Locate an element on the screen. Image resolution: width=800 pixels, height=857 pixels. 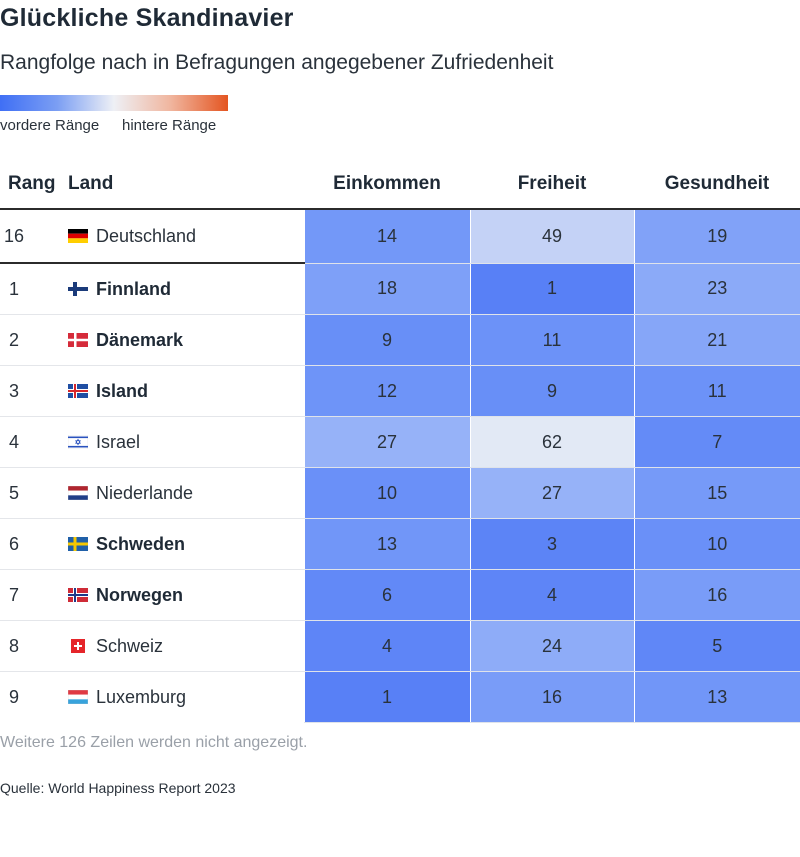
health-cell: 7 is located at coordinates (716, 442).